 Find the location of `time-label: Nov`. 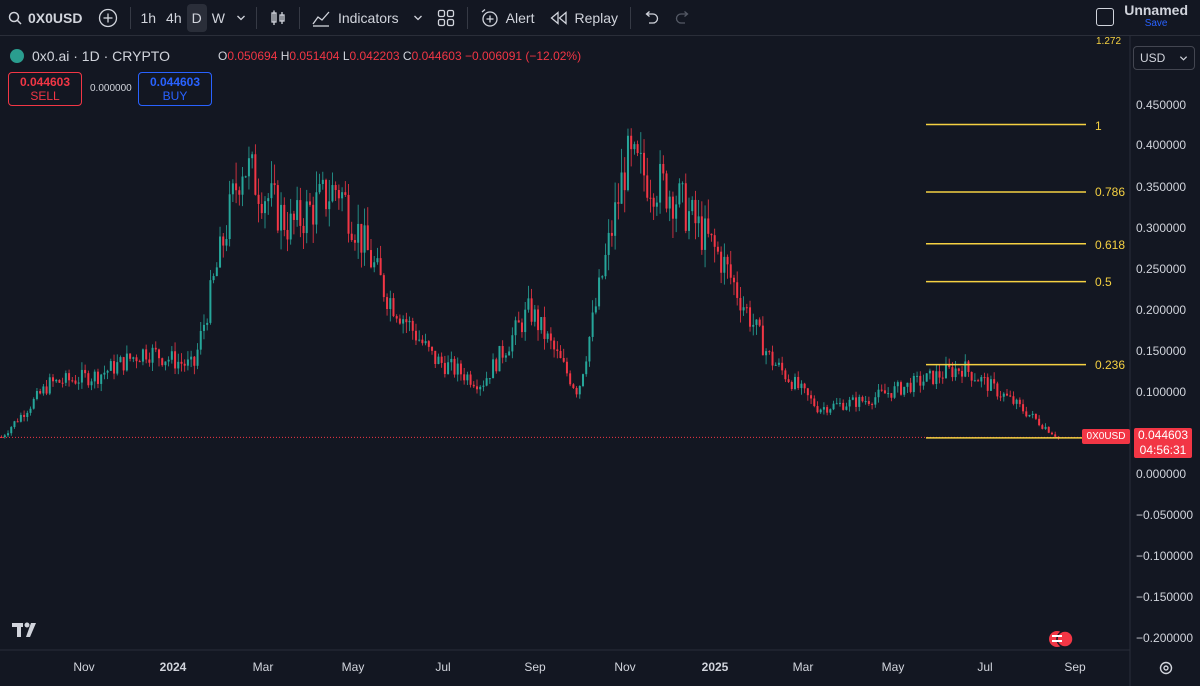

time-label: Nov is located at coordinates (84, 667).